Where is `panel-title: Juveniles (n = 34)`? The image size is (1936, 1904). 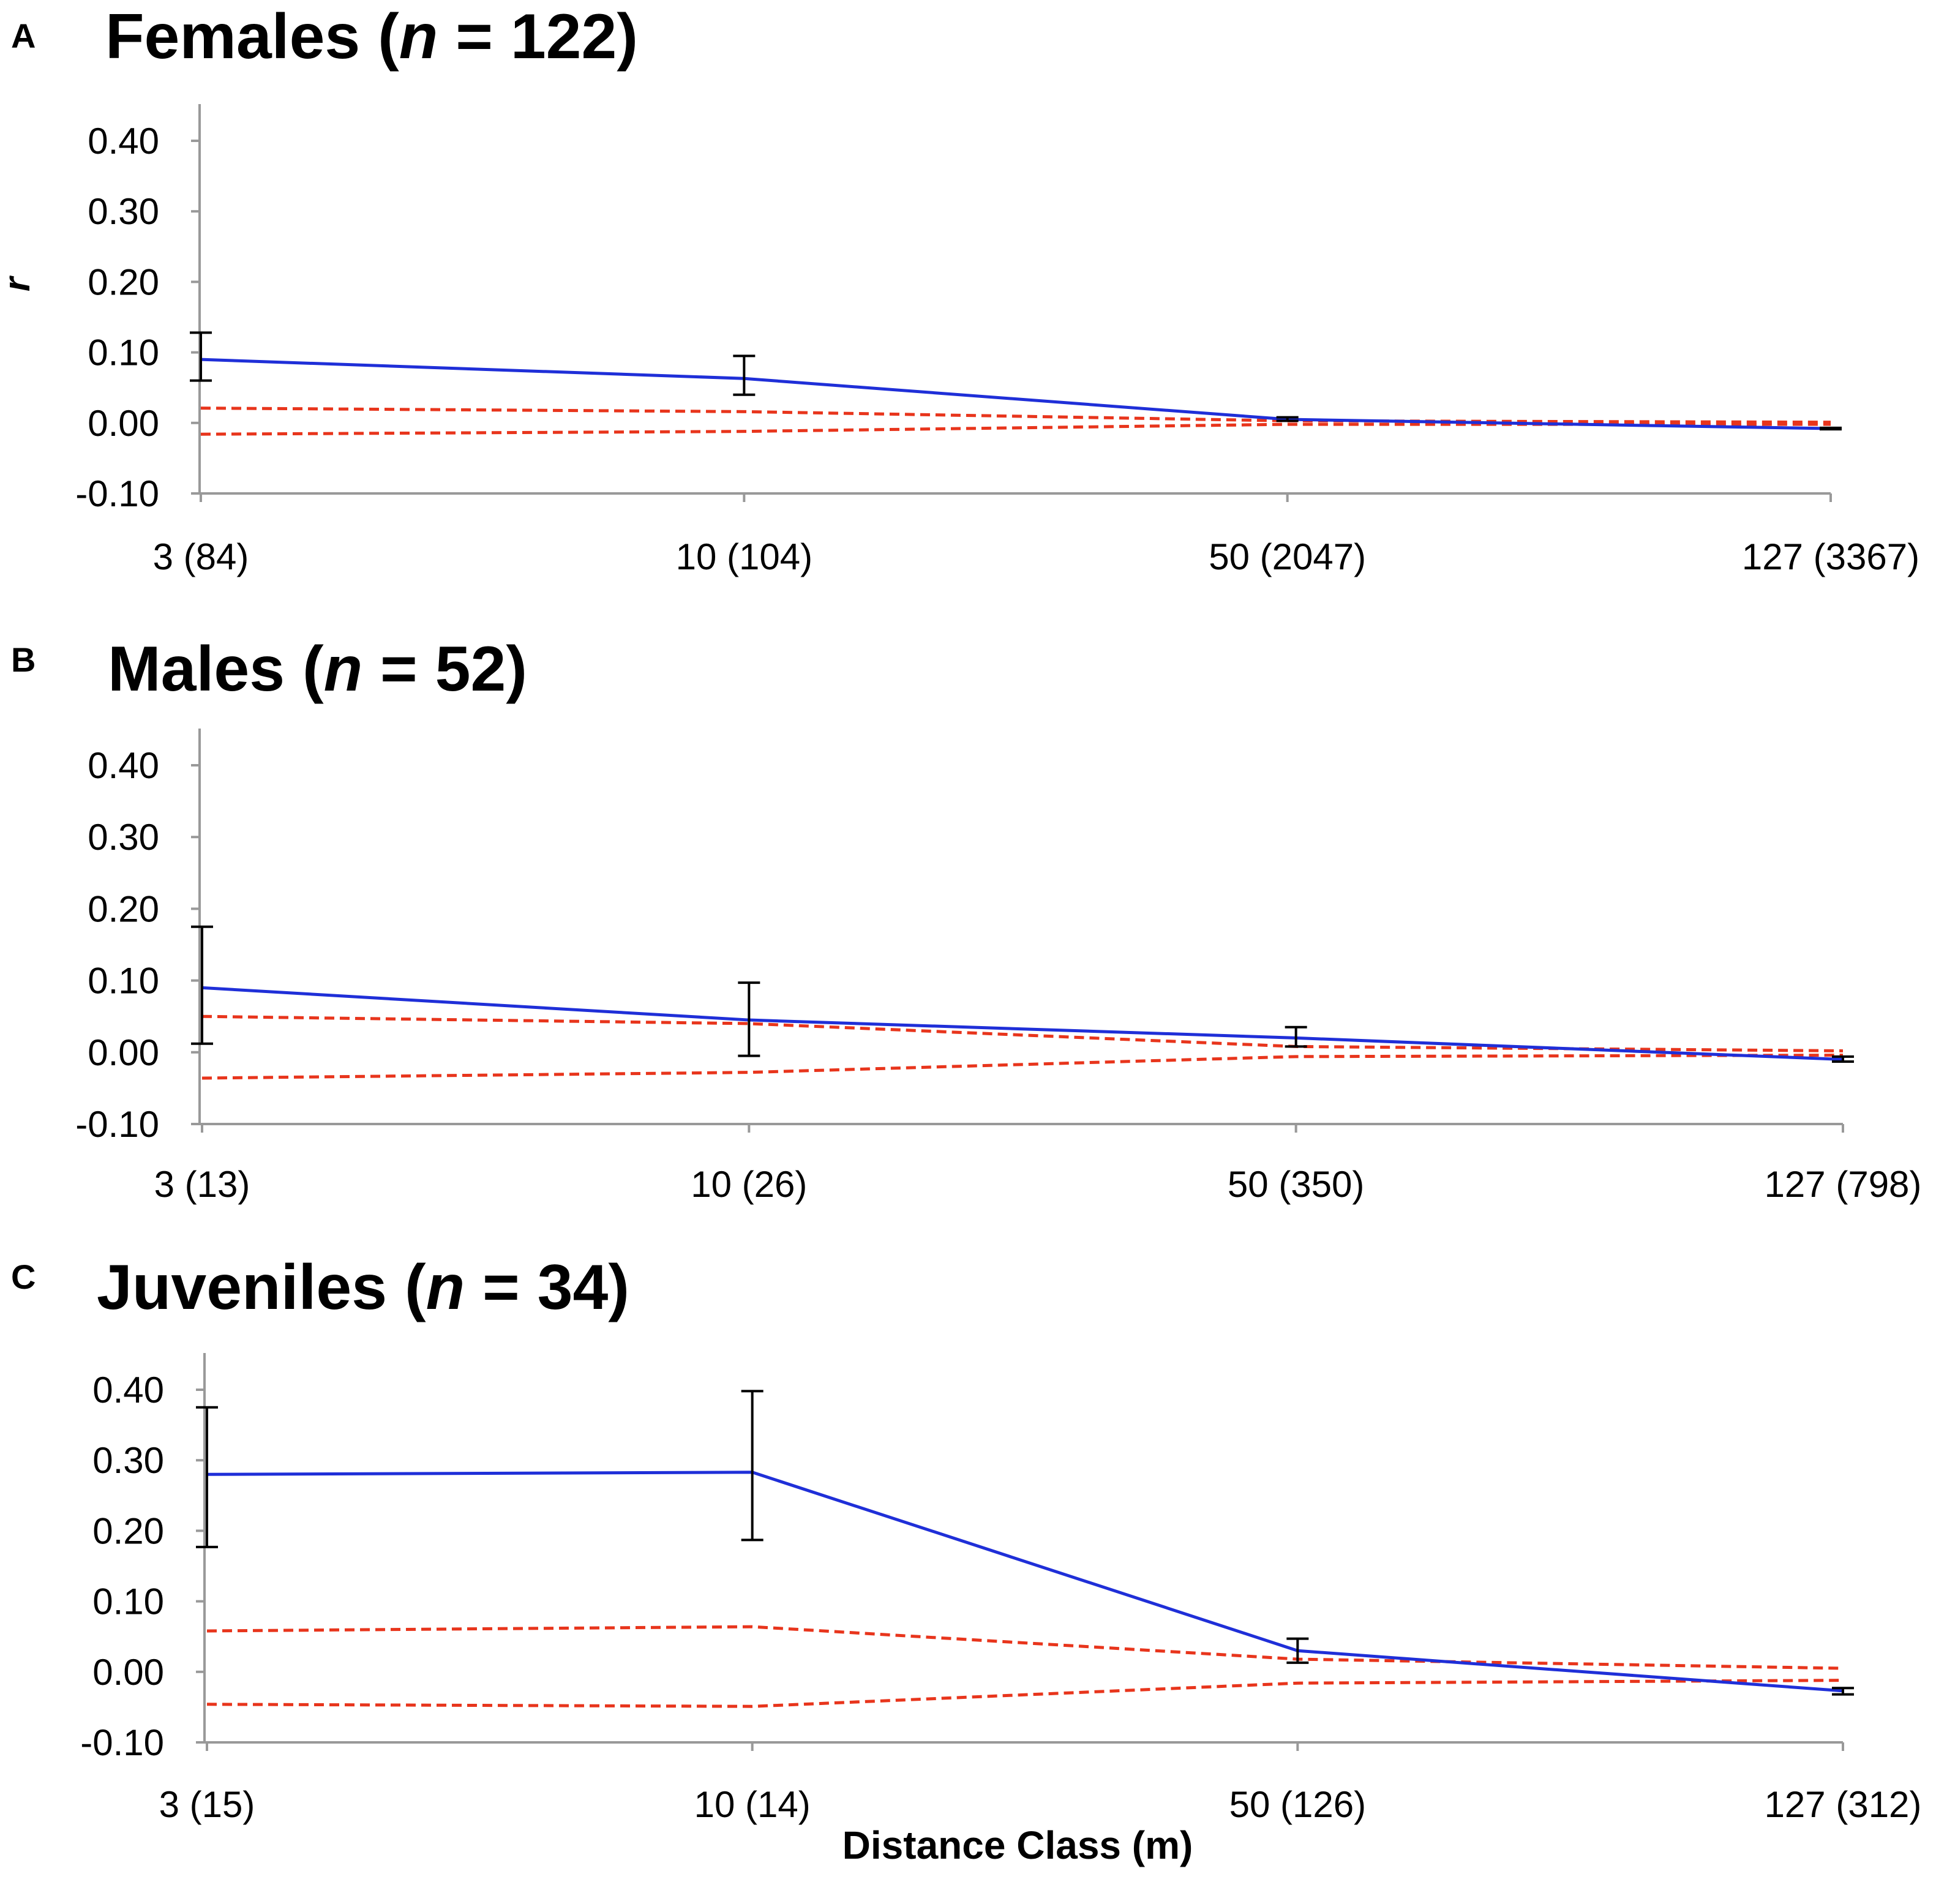 panel-title: Juveniles (n = 34) is located at coordinates (363, 1287).